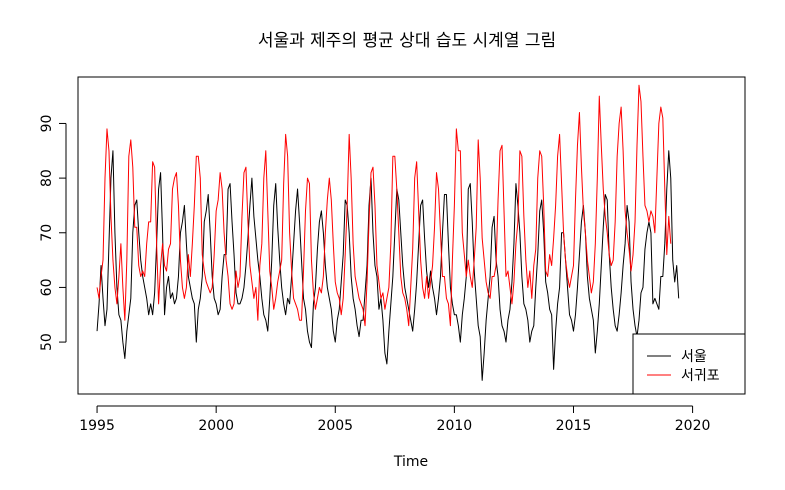 This screenshot has height=490, width=785. What do you see at coordinates (335, 426) in the screenshot?
I see `x-tick-label: 2005` at bounding box center [335, 426].